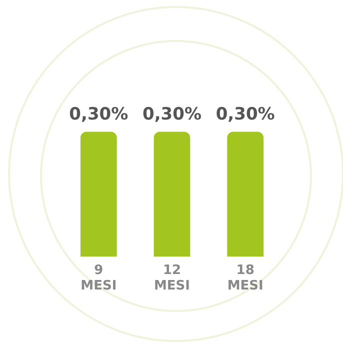  I want to click on x-tick-label: 9 MESI, so click(98, 278).